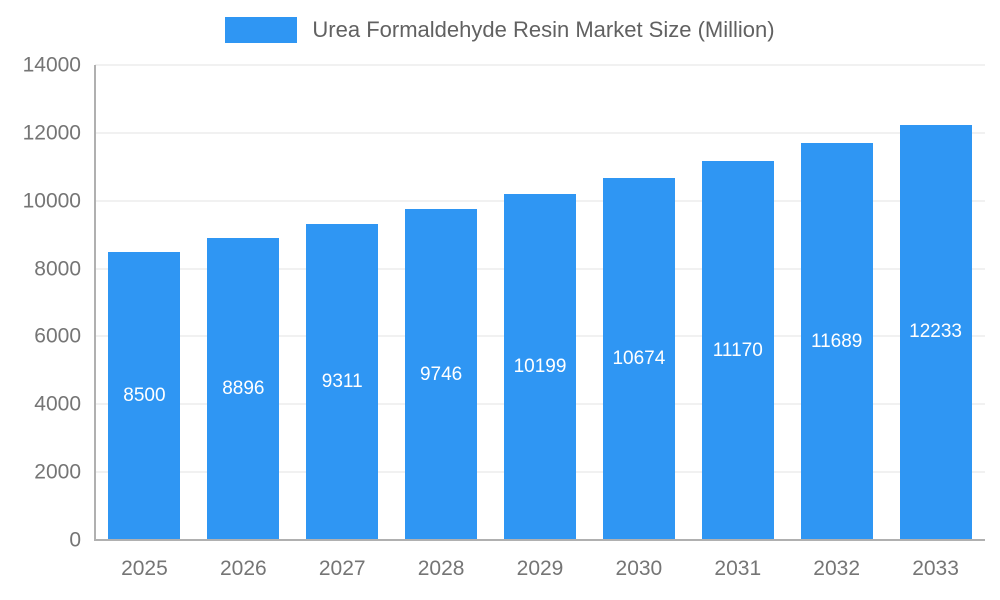 The height and width of the screenshot is (600, 1000). I want to click on bar: 9746, so click(441, 374).